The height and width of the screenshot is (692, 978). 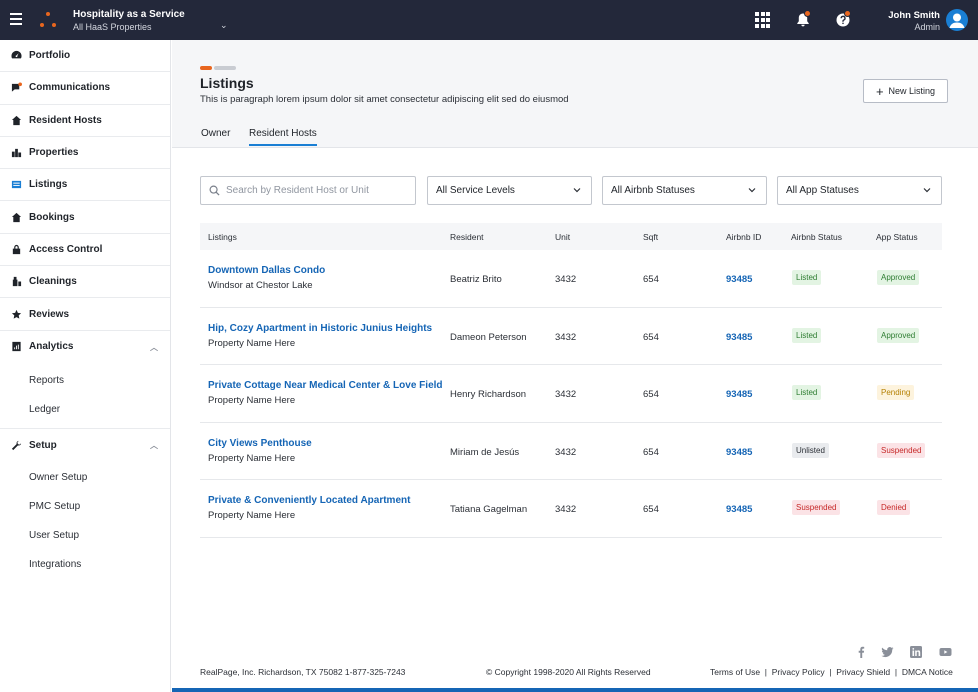 What do you see at coordinates (222, 237) in the screenshot?
I see `column-header-listings: Listings` at bounding box center [222, 237].